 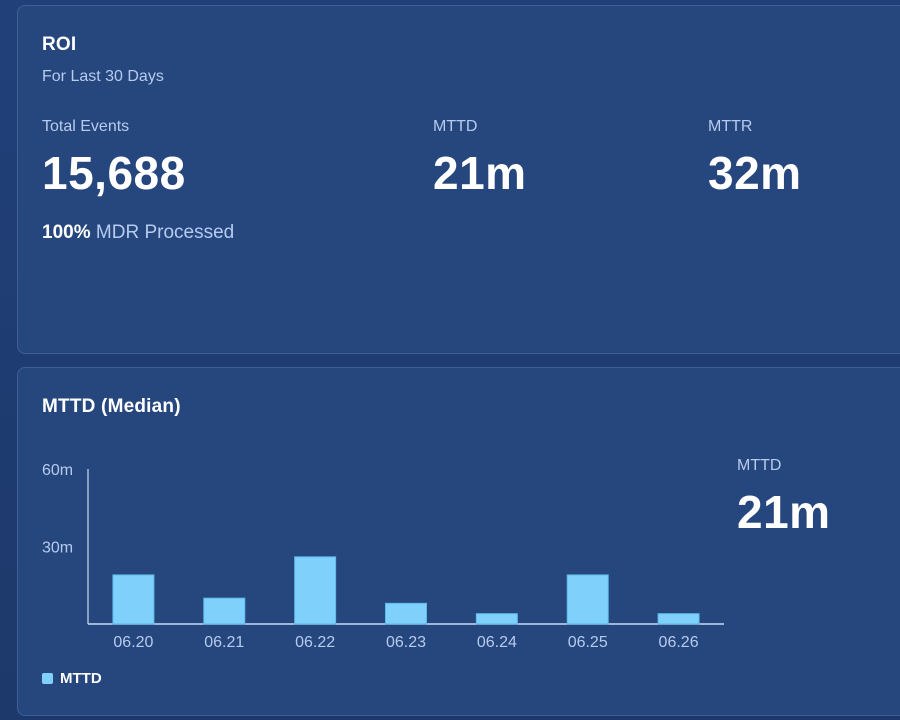 What do you see at coordinates (57, 548) in the screenshot?
I see `y-tick-label-30m: 30m` at bounding box center [57, 548].